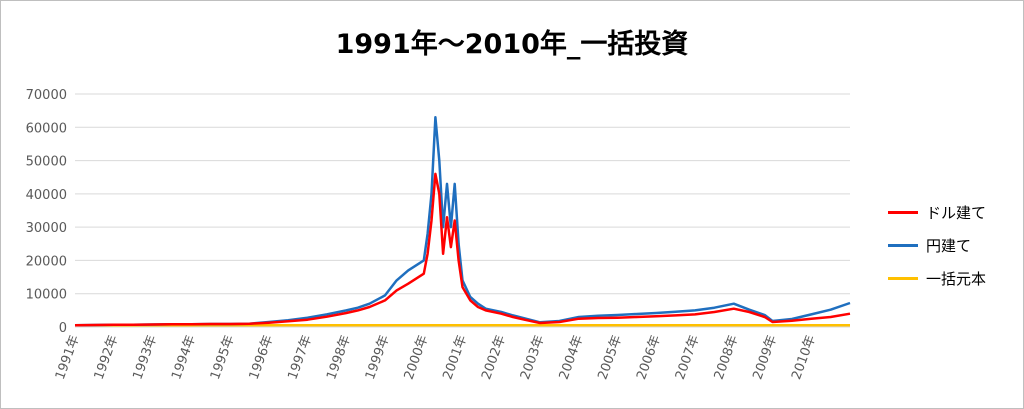 The height and width of the screenshot is (409, 1024). What do you see at coordinates (46, 295) in the screenshot?
I see `y-tick-label: 10000` at bounding box center [46, 295].